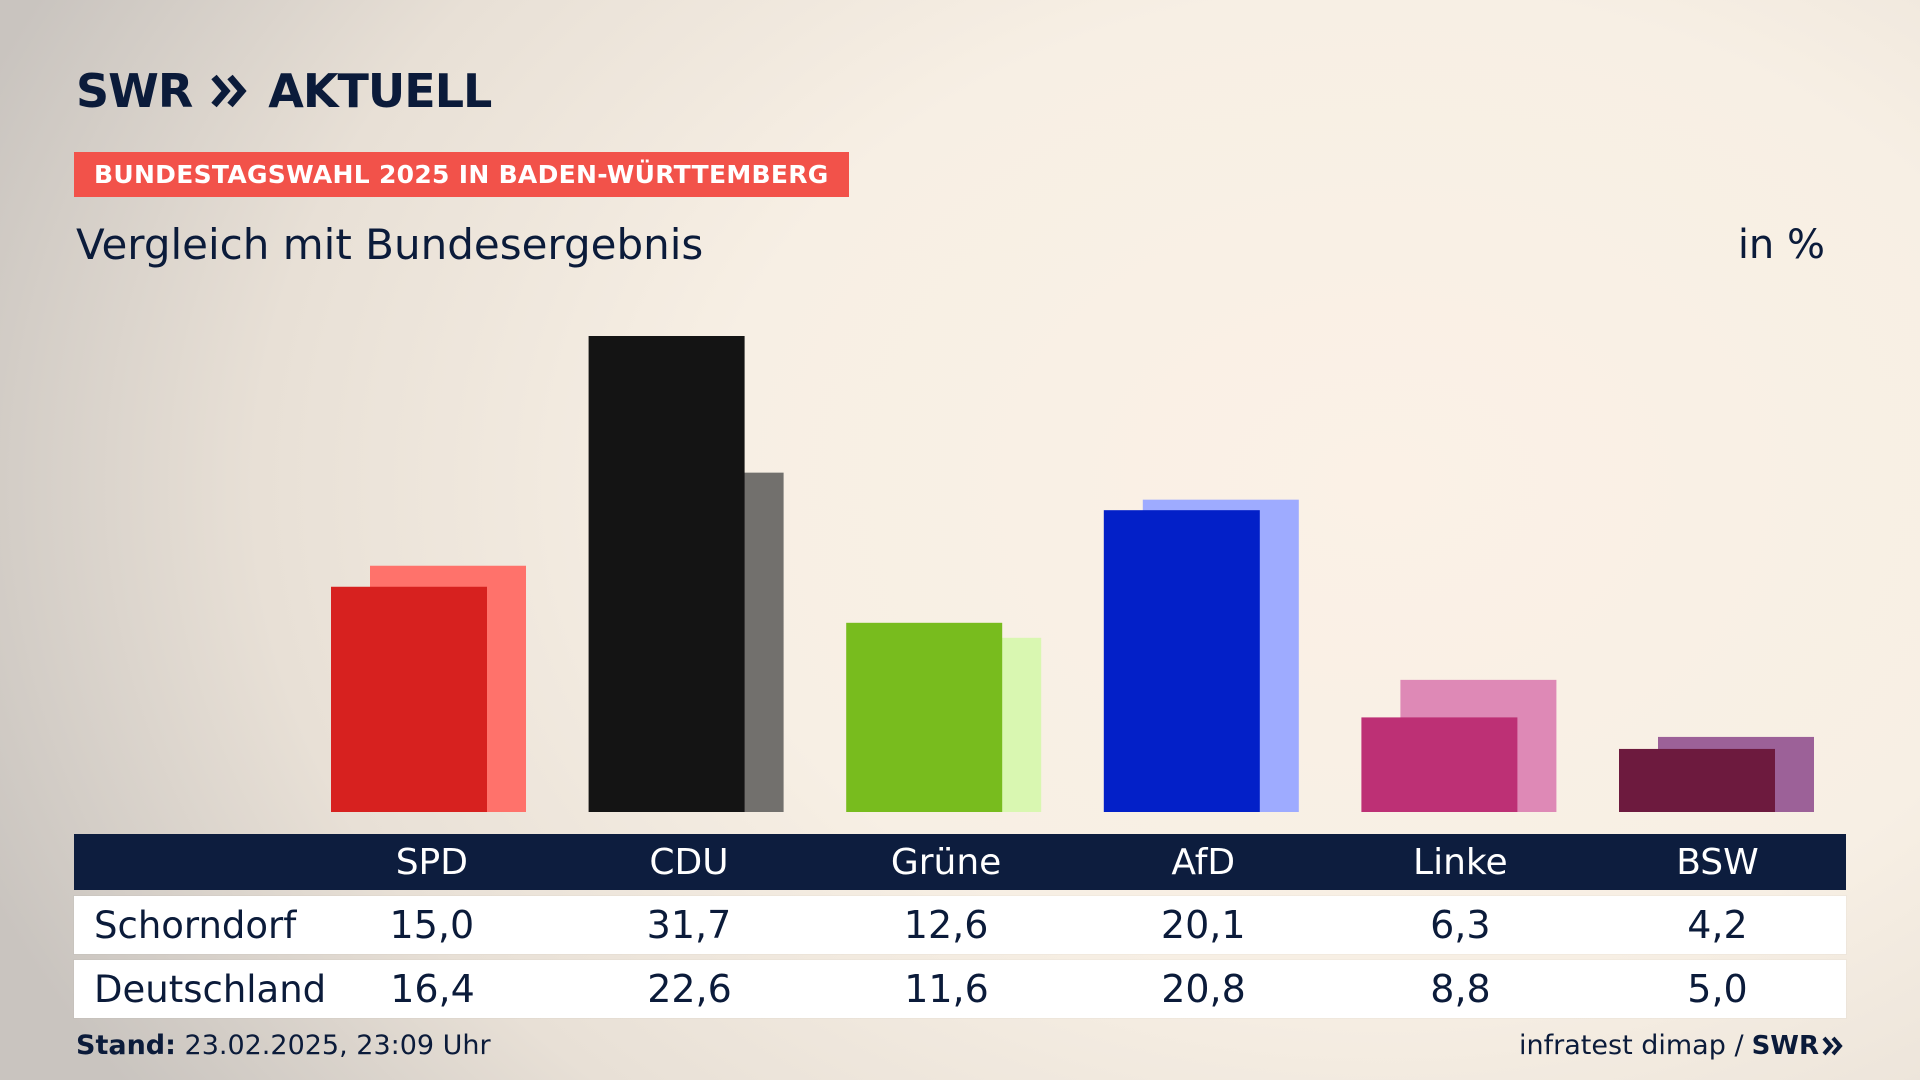 The width and height of the screenshot is (1920, 1080). I want to click on timestamp: Stand: 23.02.2025, 23:09 Uhr, so click(283, 1045).